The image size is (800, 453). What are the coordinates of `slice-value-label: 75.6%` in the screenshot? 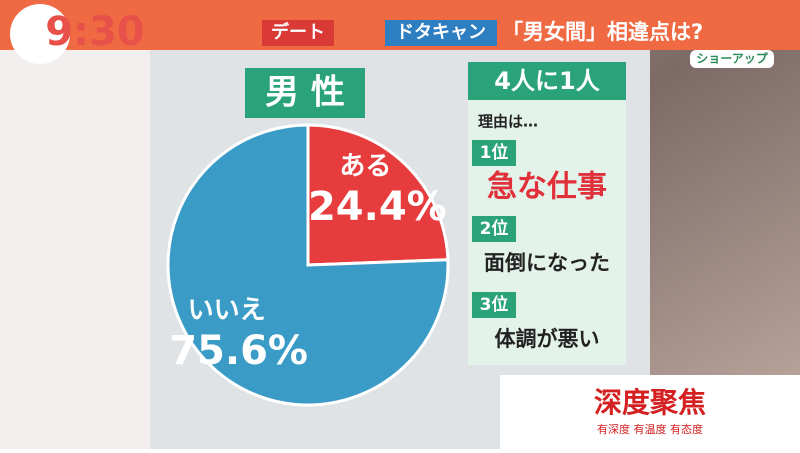 It's located at (238, 351).